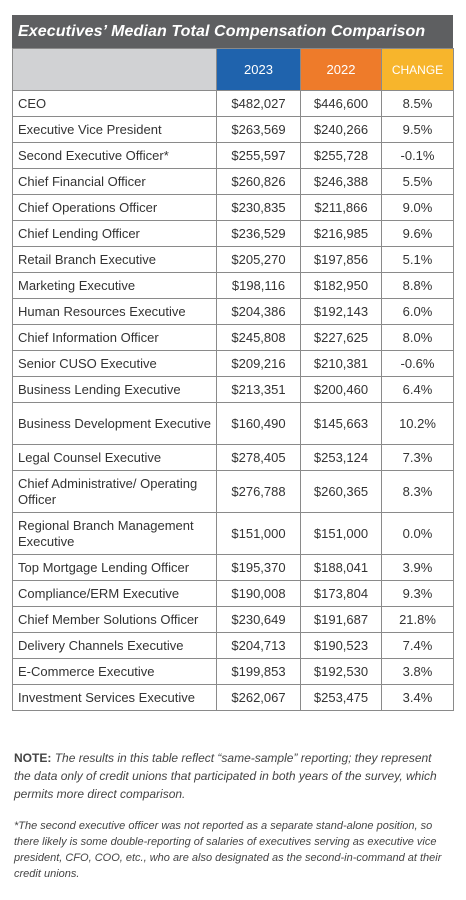 This screenshot has width=466, height=900. Describe the element at coordinates (258, 181) in the screenshot. I see `value-2023-cell: $260,826` at that location.